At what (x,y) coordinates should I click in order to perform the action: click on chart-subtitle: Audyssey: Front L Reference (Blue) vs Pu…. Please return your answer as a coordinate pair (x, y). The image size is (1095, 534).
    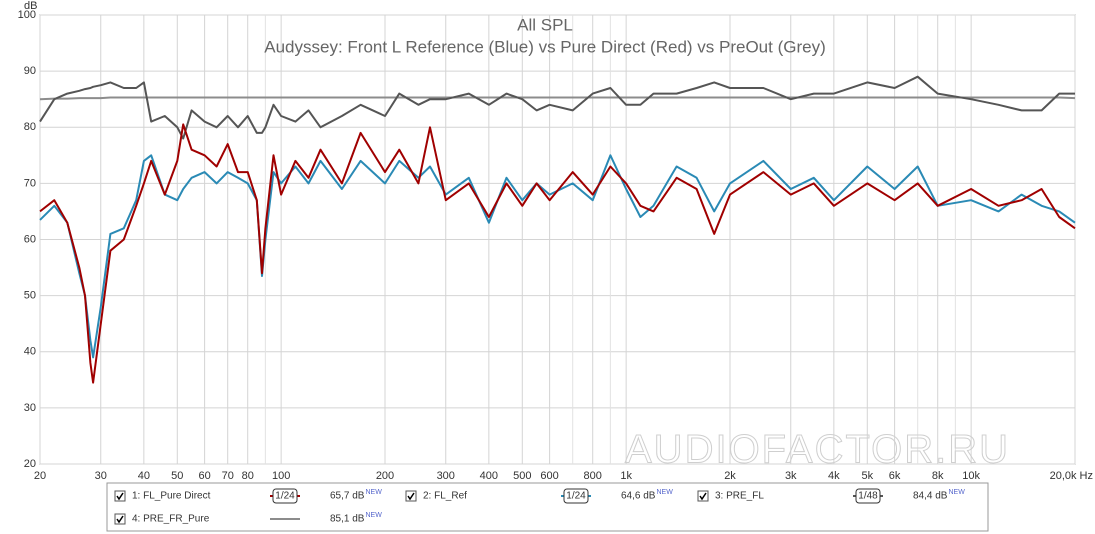
    Looking at the image, I should click on (545, 46).